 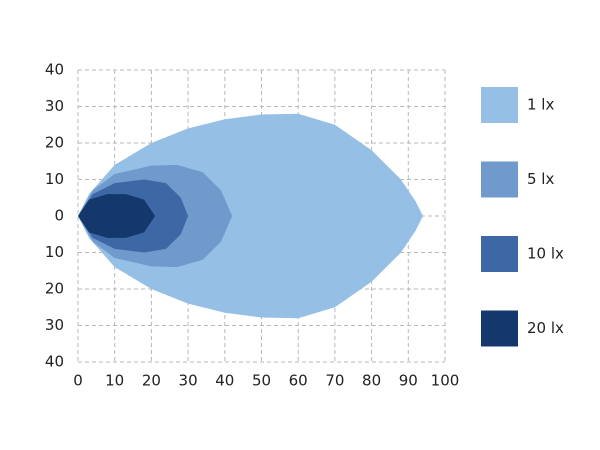 I want to click on x-tick-label: 0, so click(x=78, y=381).